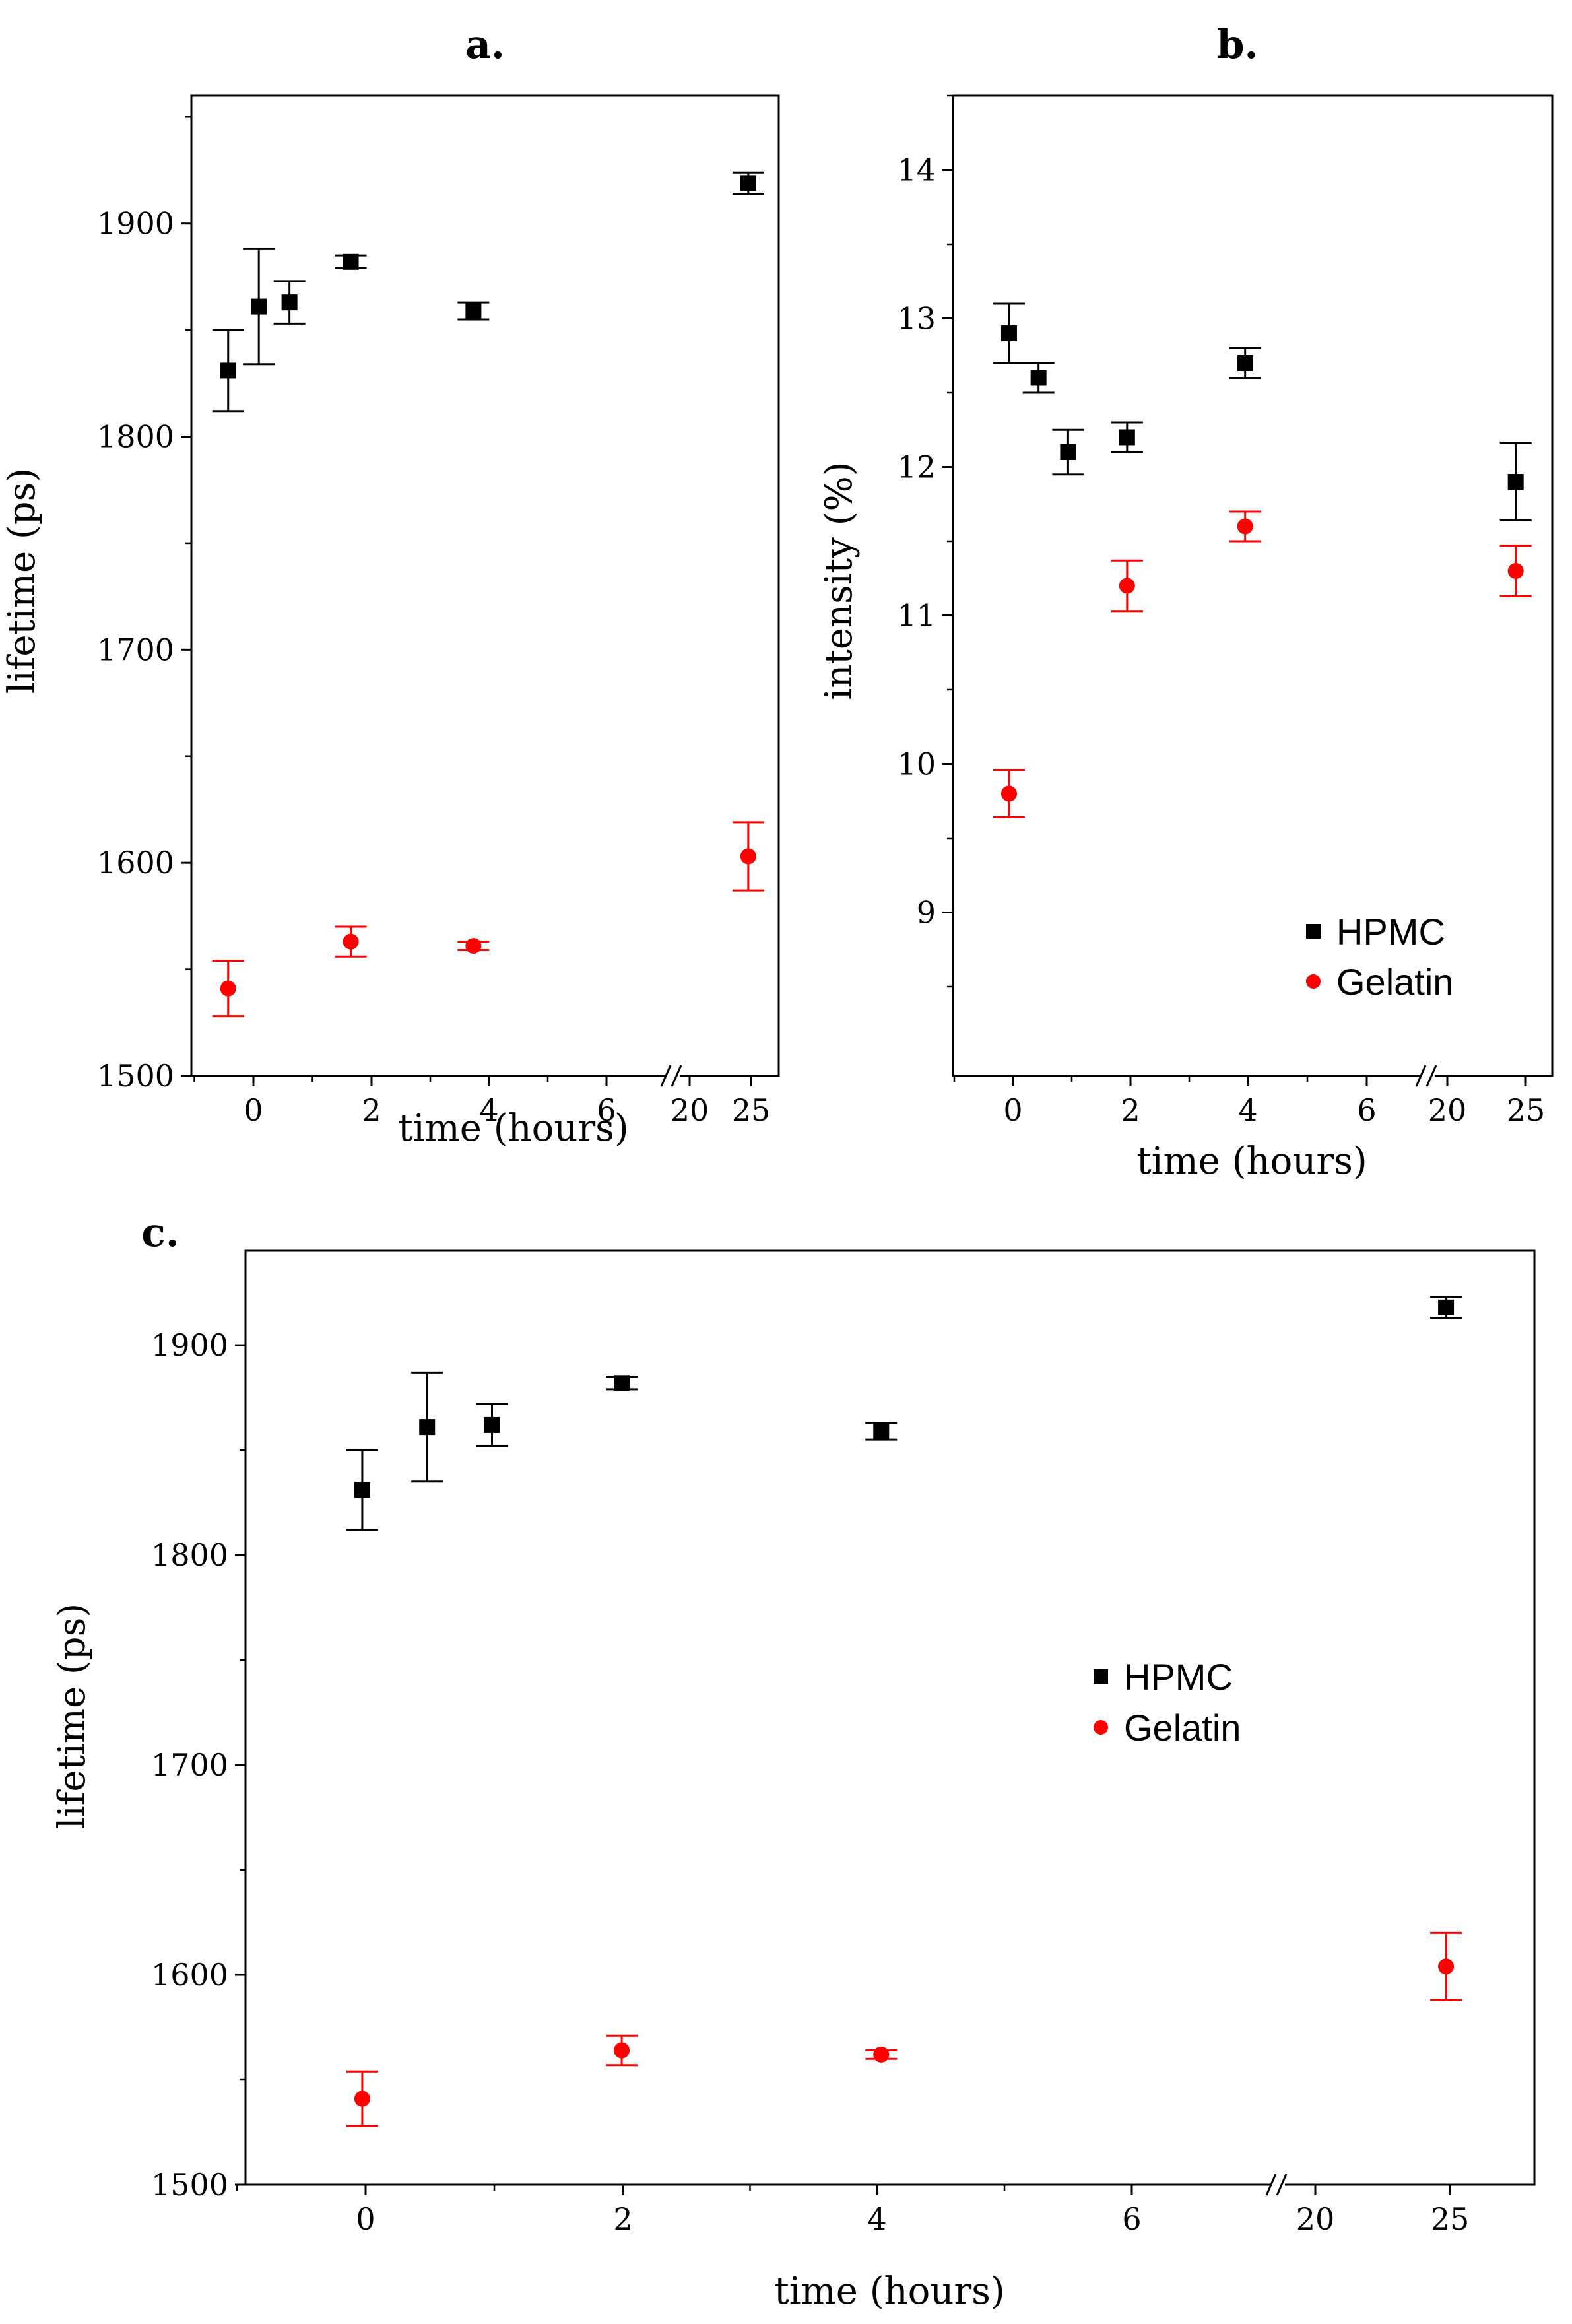  What do you see at coordinates (160, 1233) in the screenshot?
I see `panel-title: c.` at bounding box center [160, 1233].